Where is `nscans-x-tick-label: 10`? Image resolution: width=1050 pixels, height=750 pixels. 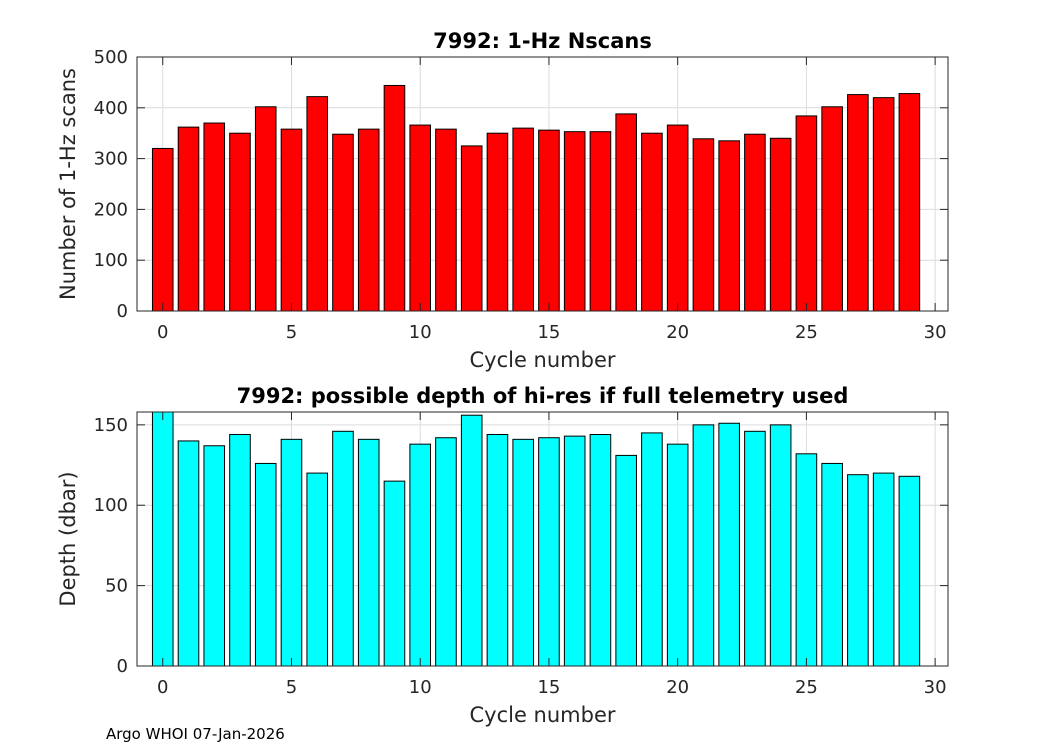 nscans-x-tick-label: 10 is located at coordinates (420, 332).